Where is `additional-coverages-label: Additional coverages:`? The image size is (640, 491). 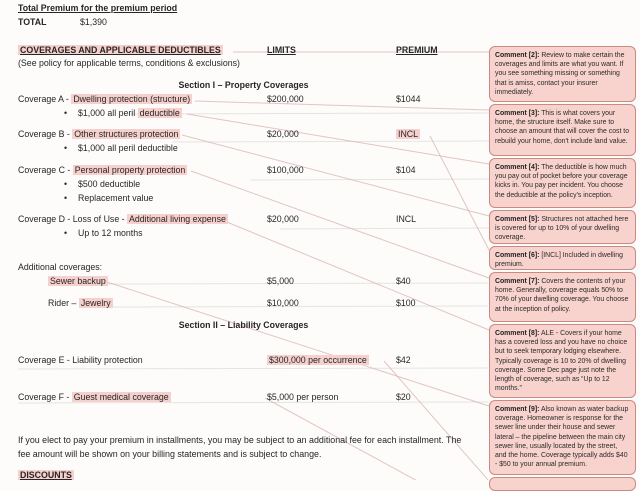
additional-coverages-label: Additional coverages: is located at coordinates (60, 267).